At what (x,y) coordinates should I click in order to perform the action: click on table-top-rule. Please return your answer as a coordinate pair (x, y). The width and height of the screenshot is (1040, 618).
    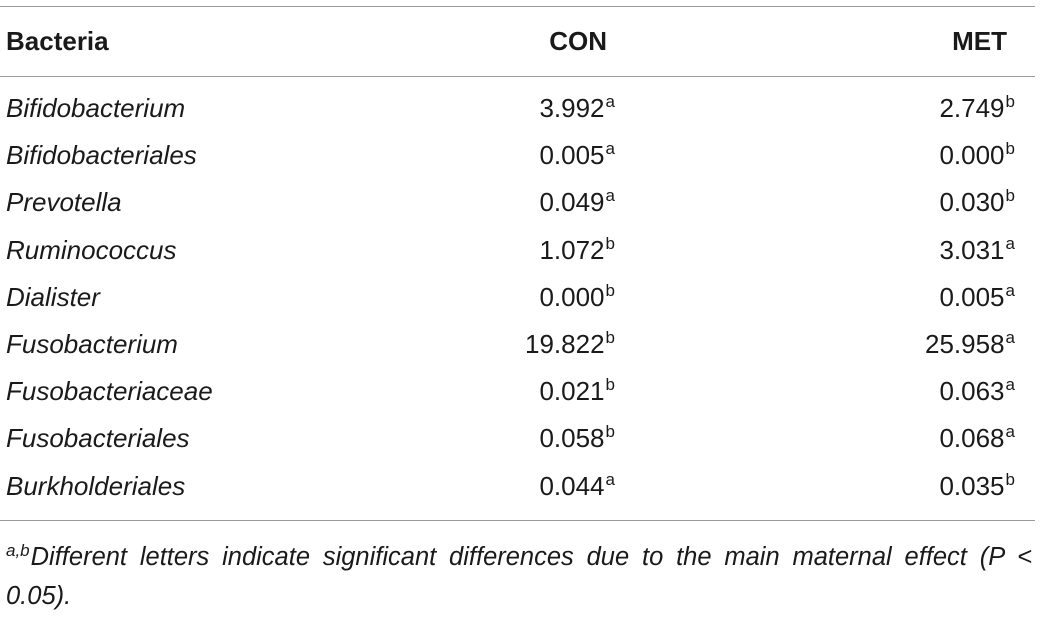
    Looking at the image, I should click on (517, 6).